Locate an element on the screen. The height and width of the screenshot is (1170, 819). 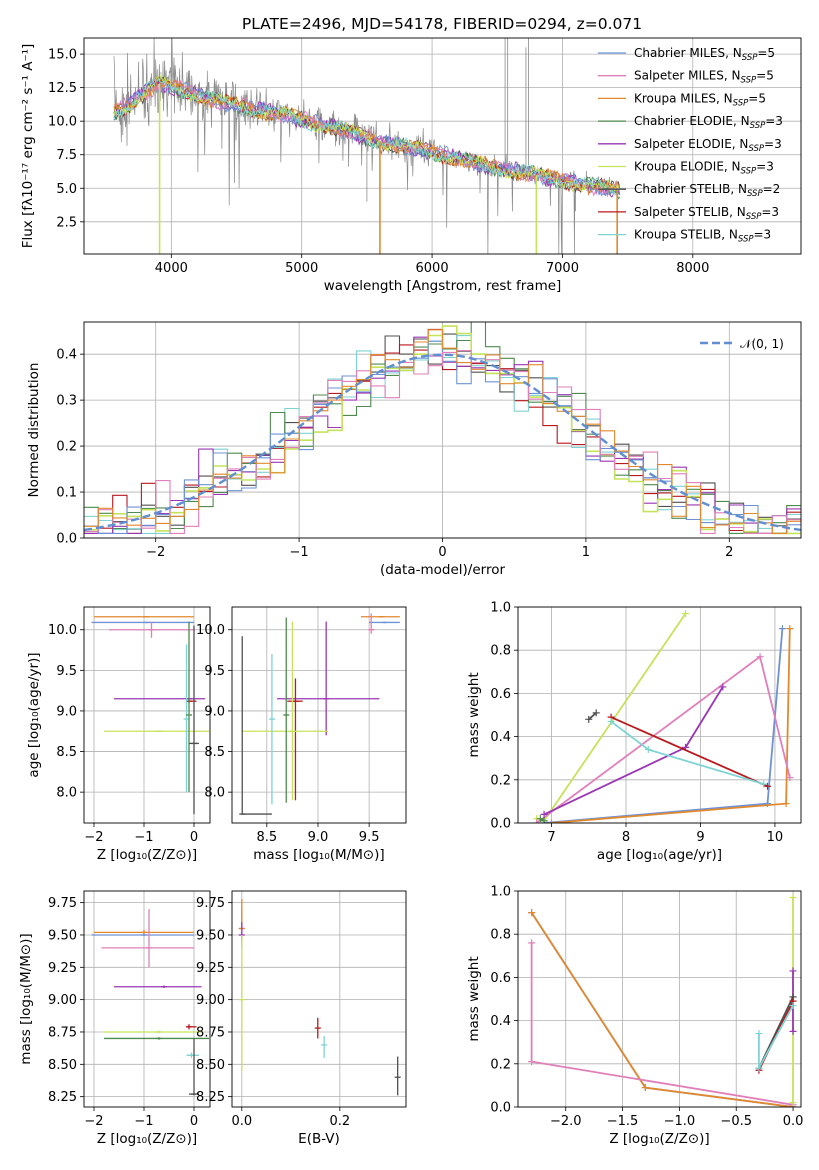
spectrum-ytick-label: 5.0 is located at coordinates (66, 189).